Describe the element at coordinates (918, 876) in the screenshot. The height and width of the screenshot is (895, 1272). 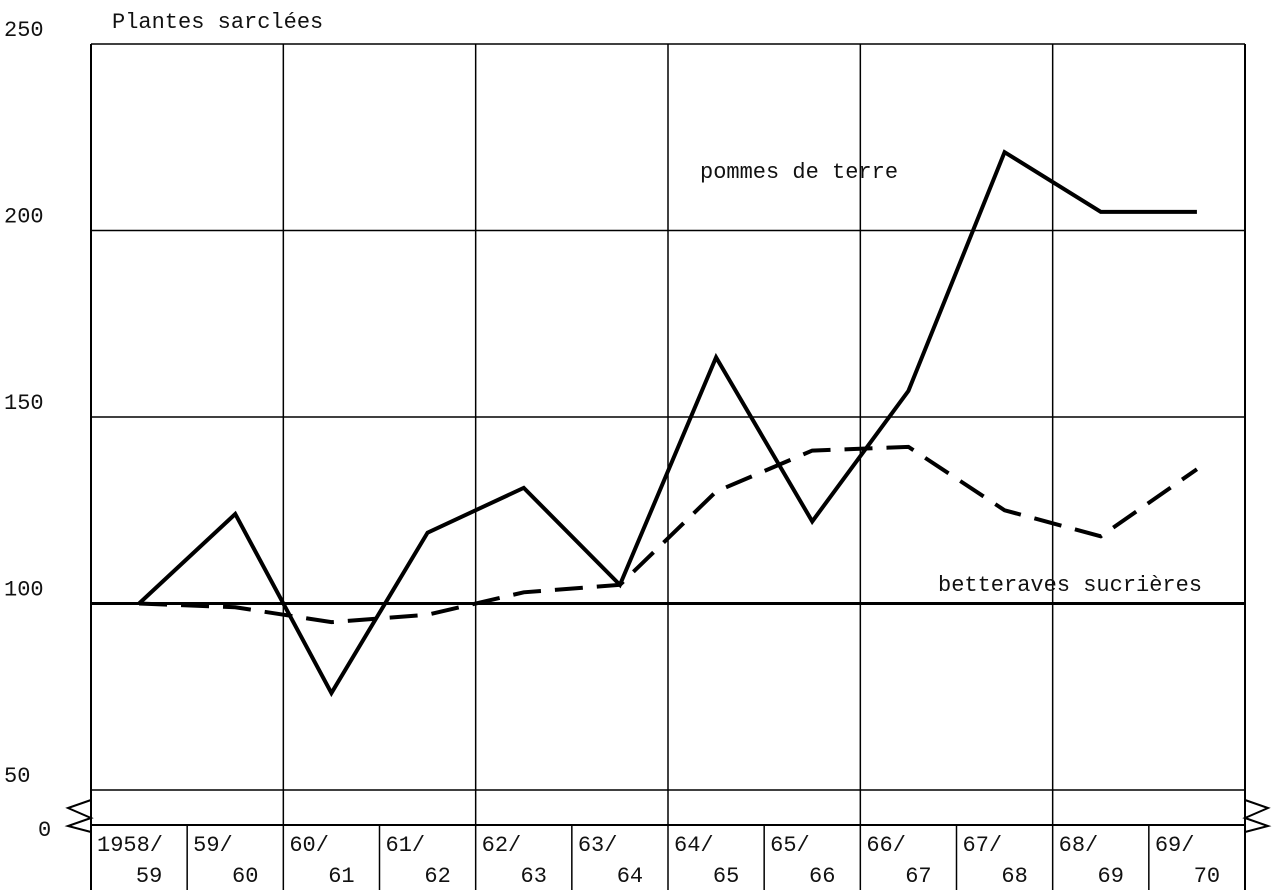
I see `x-tick-label: 67` at that location.